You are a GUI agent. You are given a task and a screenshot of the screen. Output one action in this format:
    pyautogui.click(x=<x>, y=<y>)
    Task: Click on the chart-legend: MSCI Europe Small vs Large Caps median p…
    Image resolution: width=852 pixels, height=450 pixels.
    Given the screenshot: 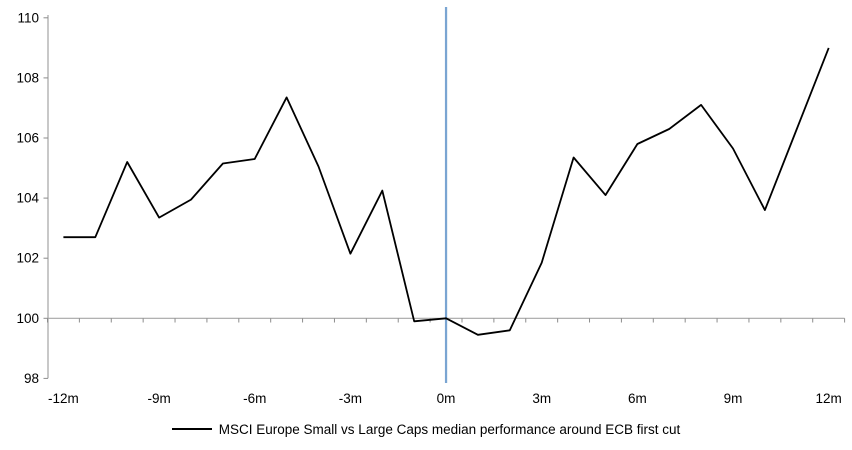 What is the action you would take?
    pyautogui.click(x=426, y=429)
    